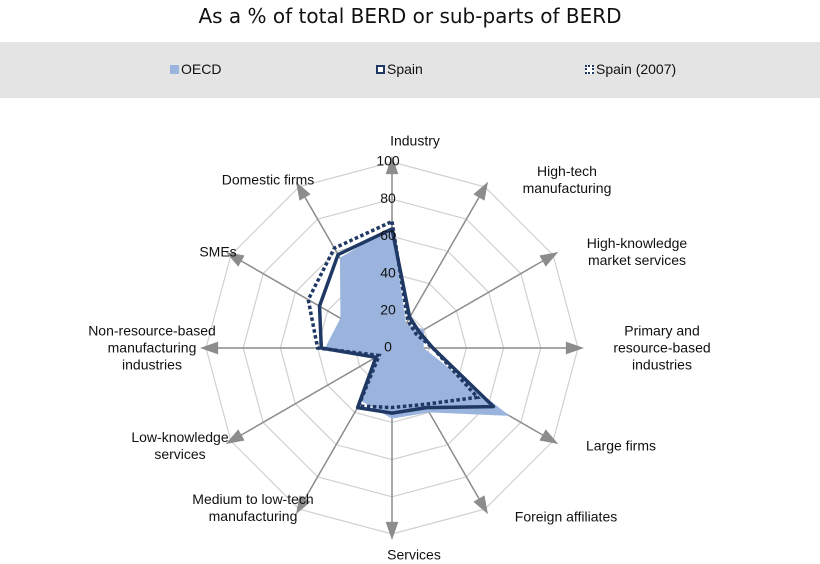 The height and width of the screenshot is (564, 820). Describe the element at coordinates (388, 272) in the screenshot. I see `y-tick-label: 40` at that location.